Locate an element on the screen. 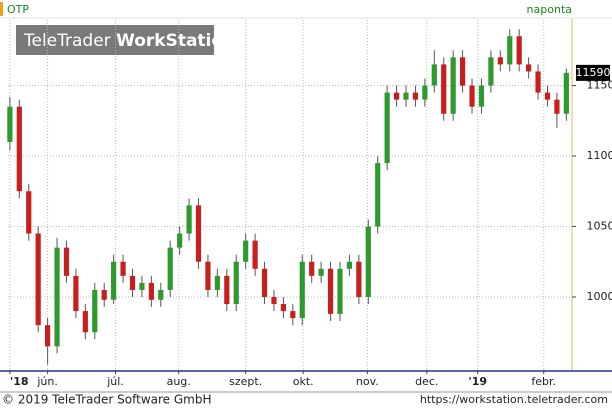 The height and width of the screenshot is (409, 612). x-tick-label: jún. is located at coordinates (47, 381).